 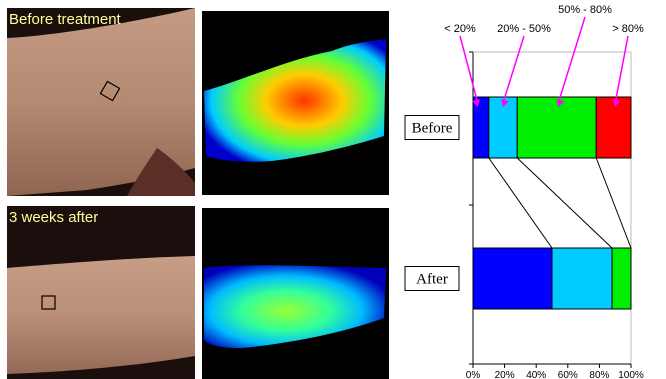 What do you see at coordinates (110, 91) in the screenshot?
I see `before-roi-square` at bounding box center [110, 91].